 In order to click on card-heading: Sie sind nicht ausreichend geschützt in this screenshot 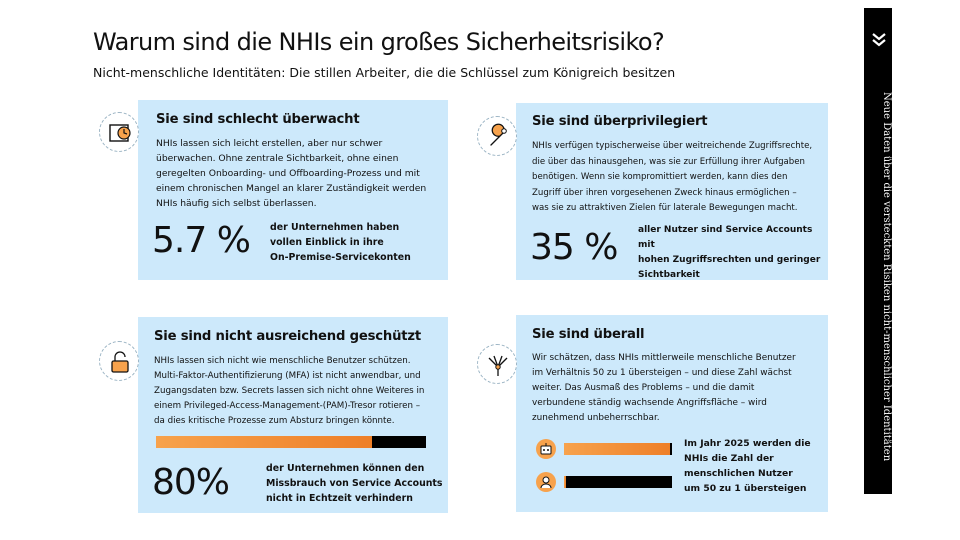, I will do `click(287, 336)`.